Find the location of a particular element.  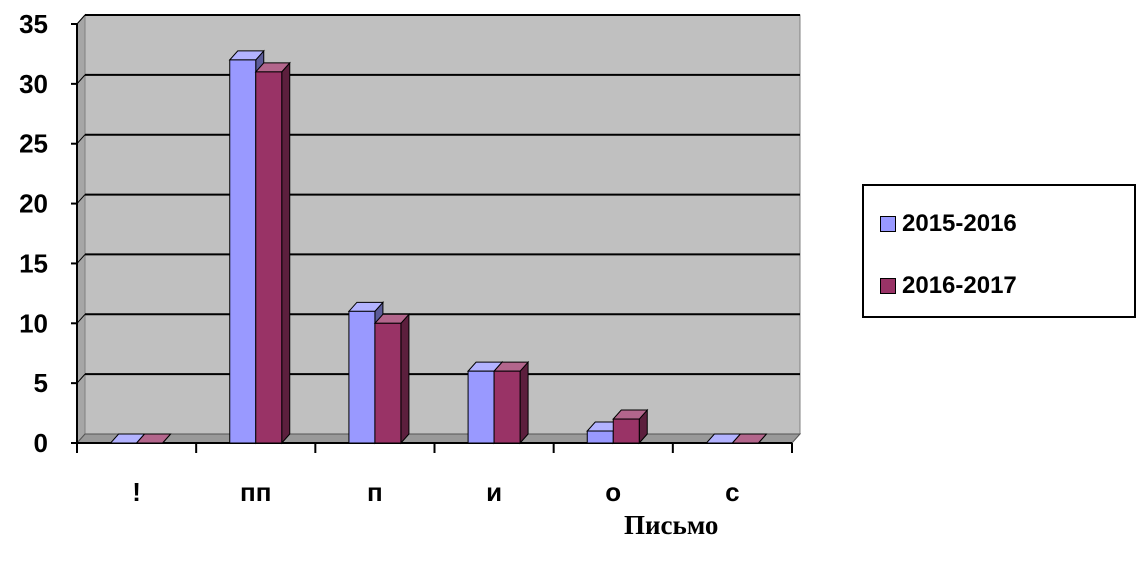

legend-label-series-1: 2015-2016 is located at coordinates (959, 223).